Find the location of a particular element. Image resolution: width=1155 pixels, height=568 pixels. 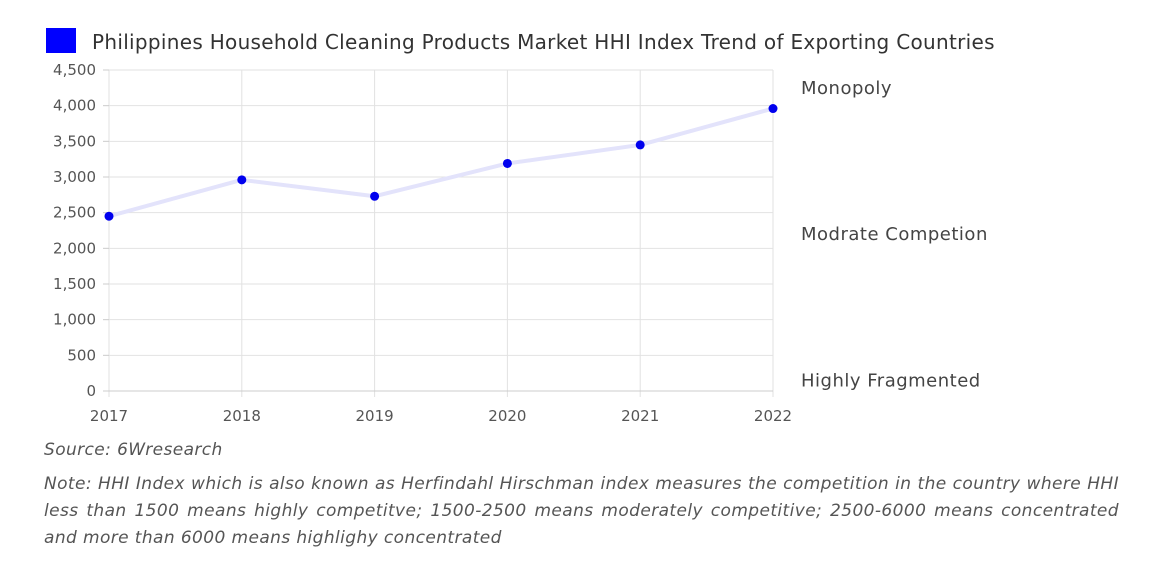

y-tick-label: 4,500 is located at coordinates (74, 70).